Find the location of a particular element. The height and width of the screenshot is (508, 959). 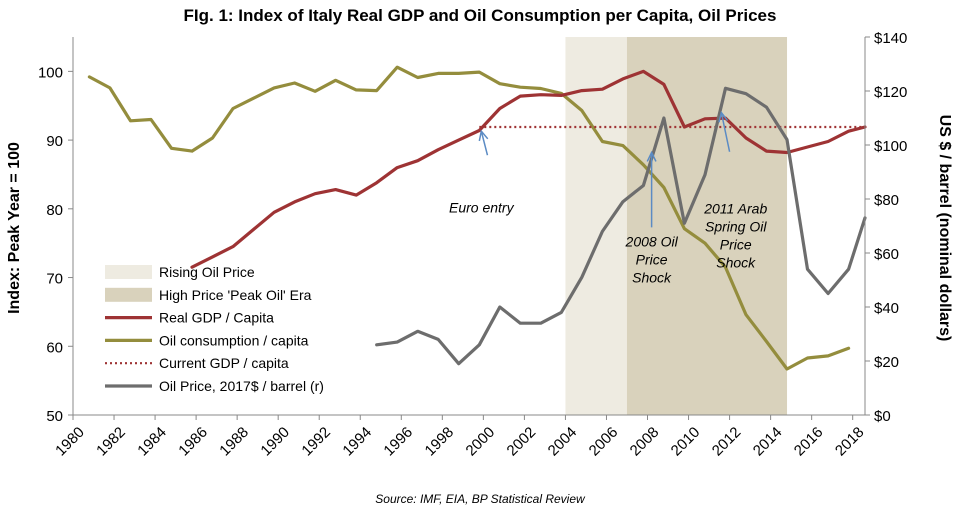

y2-axis-label: US $ / barrel (nominal dollars) is located at coordinates (944, 228).